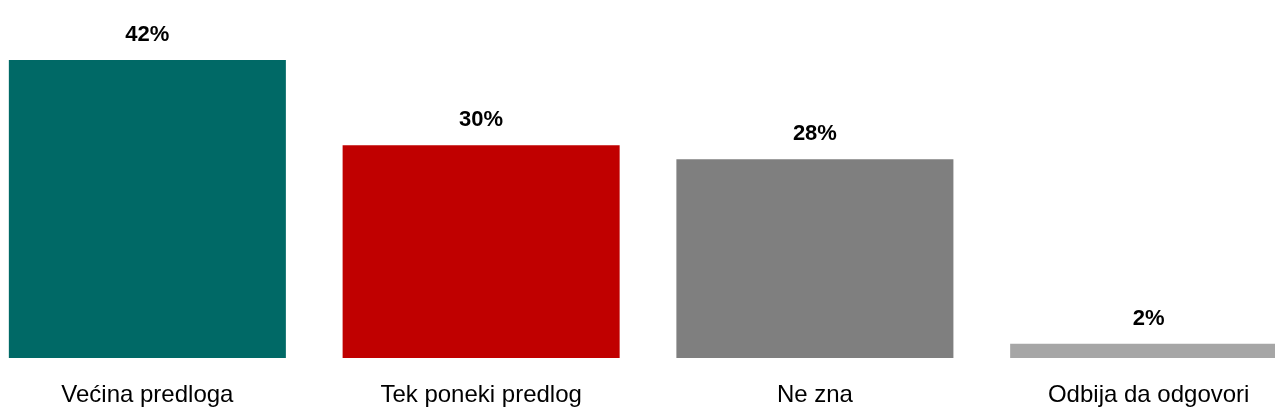 Image resolution: width=1275 pixels, height=414 pixels. What do you see at coordinates (815, 393) in the screenshot?
I see `x-tick-label: Ne zna` at bounding box center [815, 393].